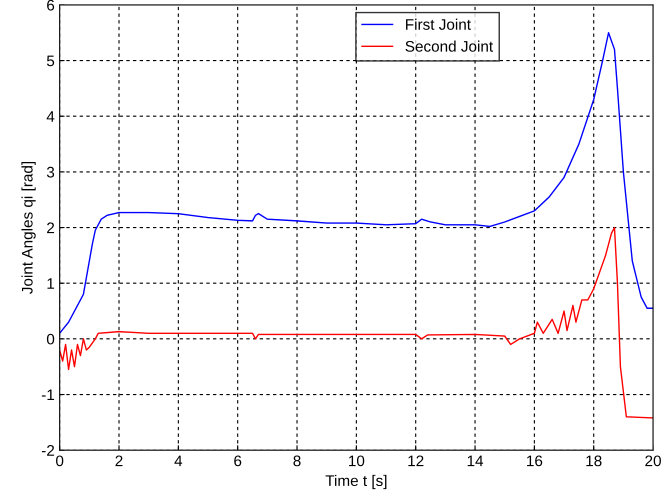  I want to click on x-tick-label: 10, so click(356, 460).